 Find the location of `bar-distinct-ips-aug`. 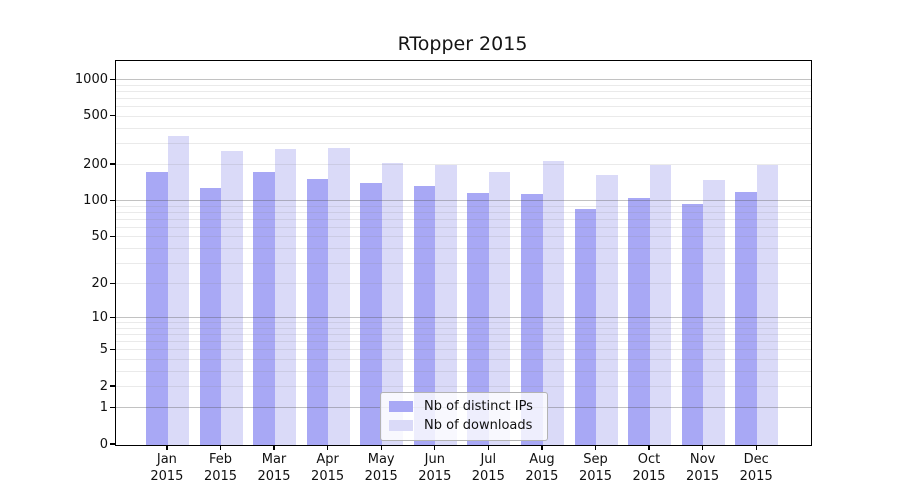

bar-distinct-ips-aug is located at coordinates (532, 319).